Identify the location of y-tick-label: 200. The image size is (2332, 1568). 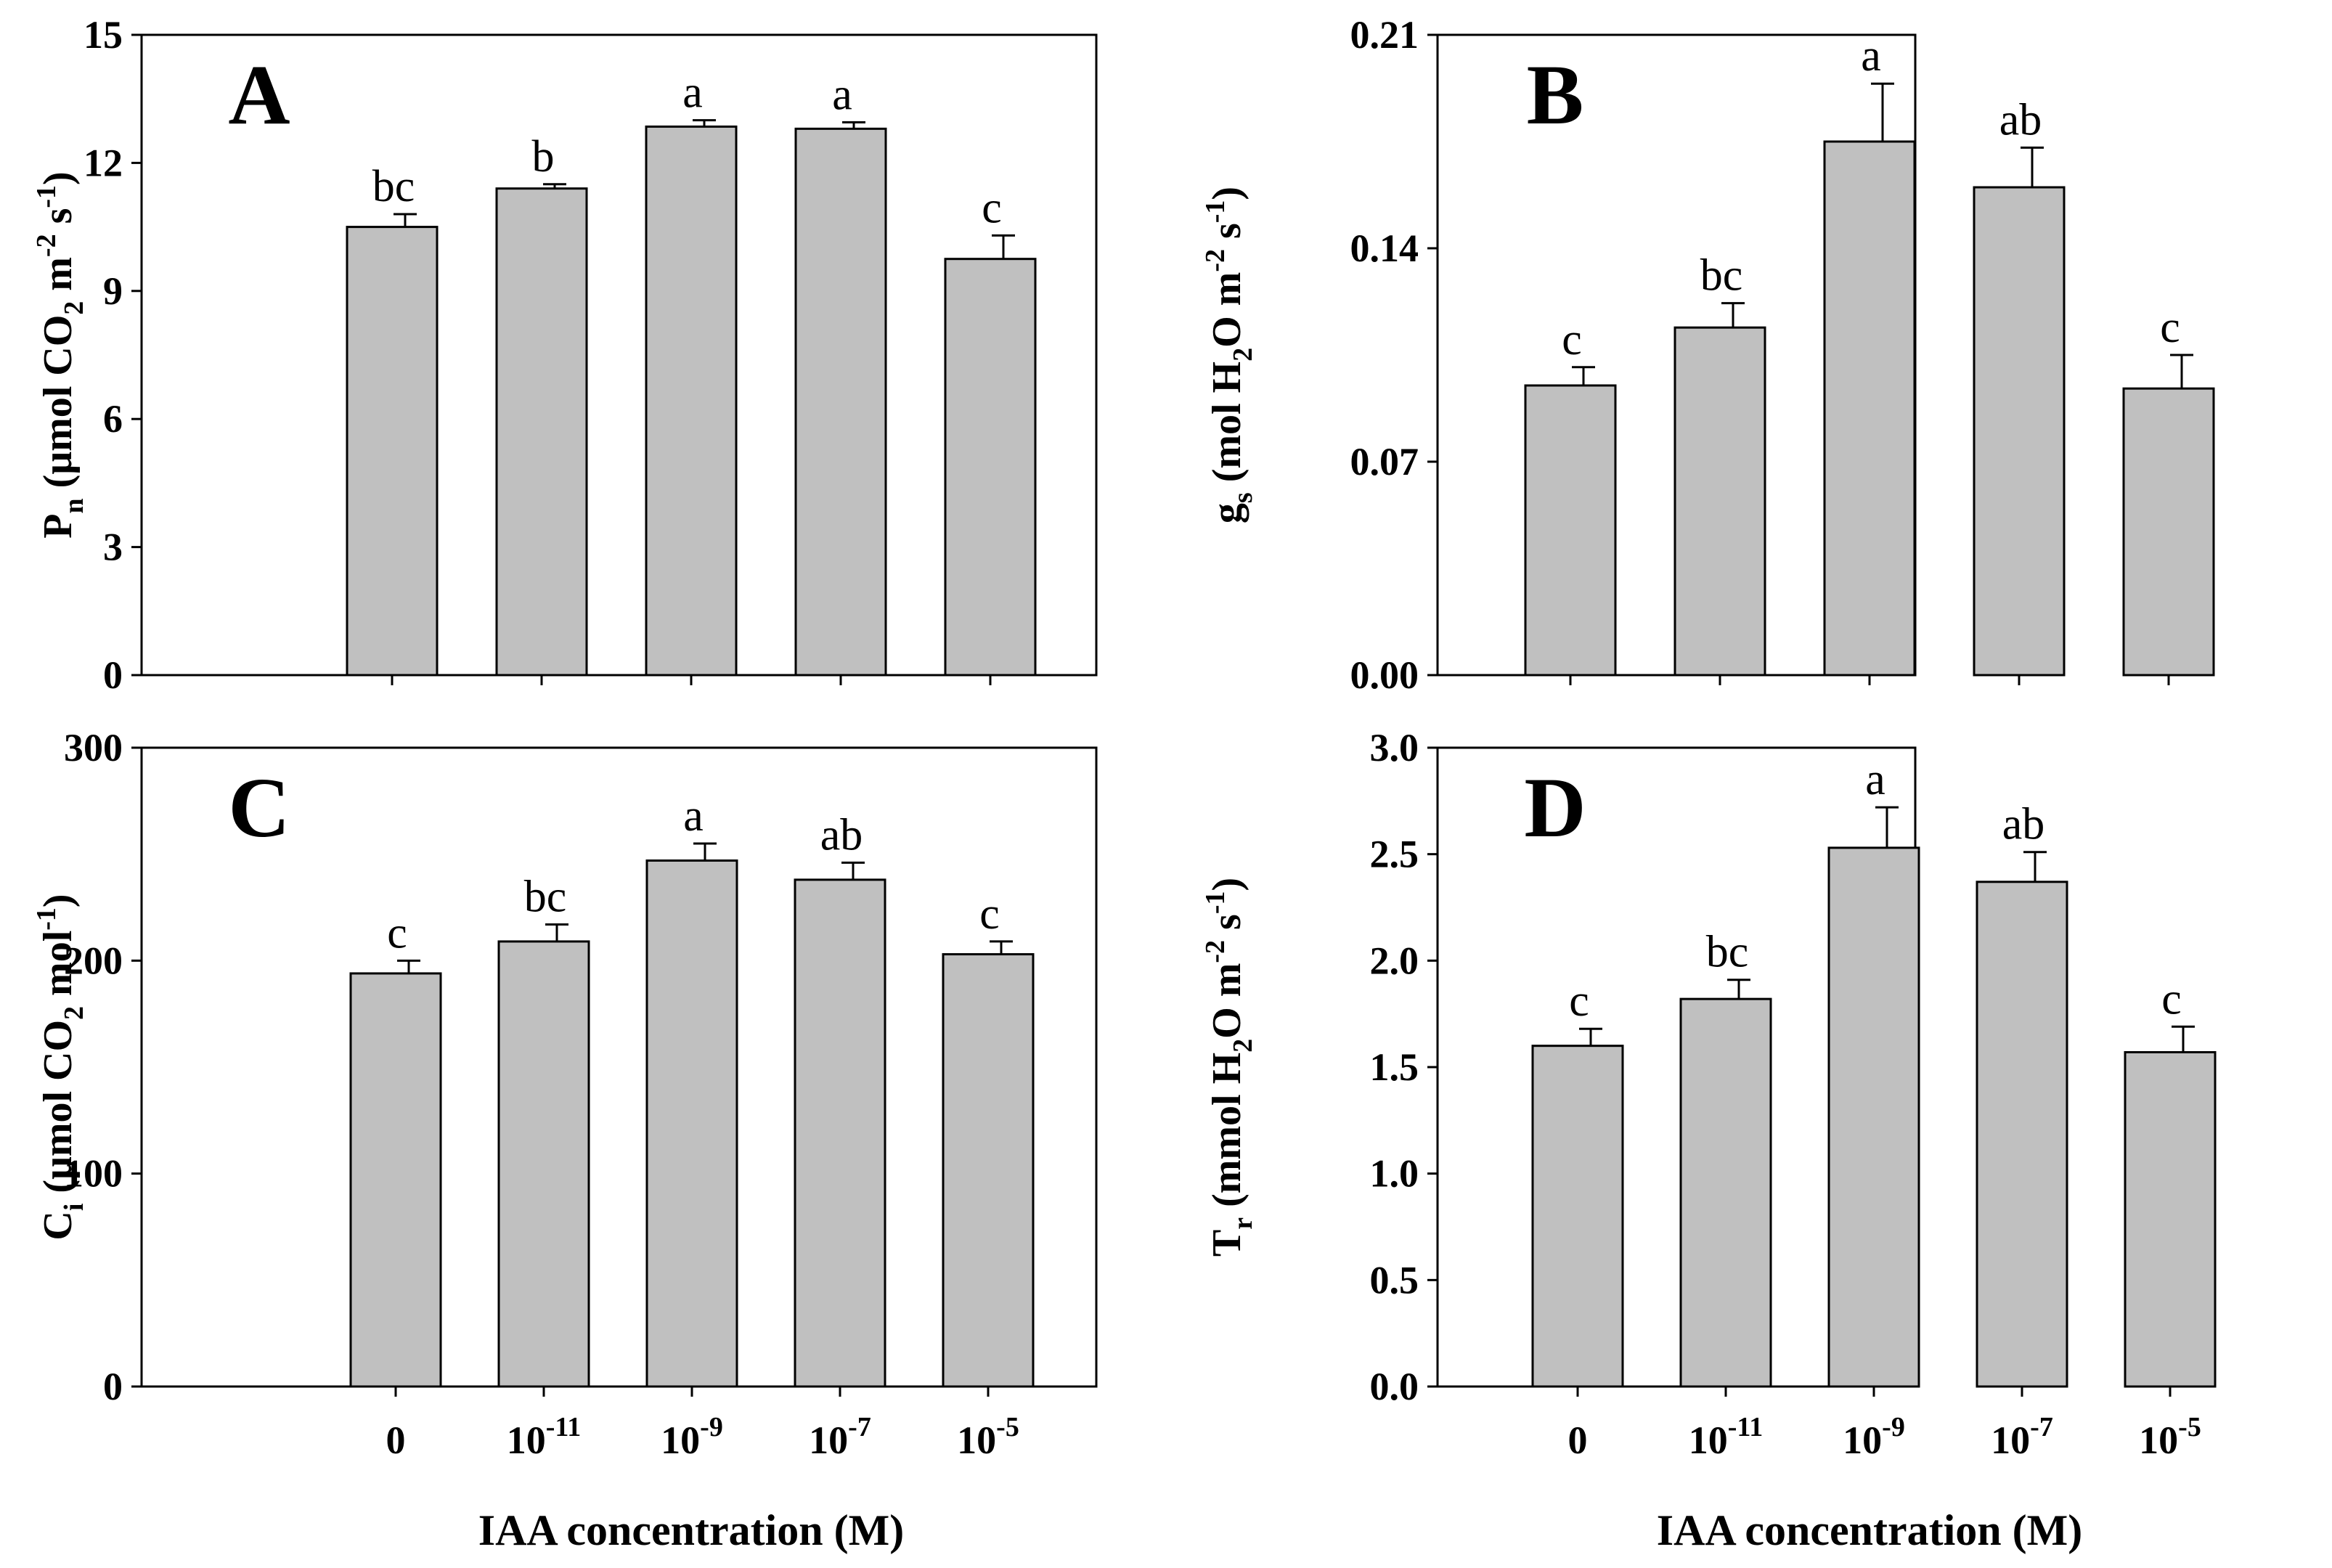
(93, 961).